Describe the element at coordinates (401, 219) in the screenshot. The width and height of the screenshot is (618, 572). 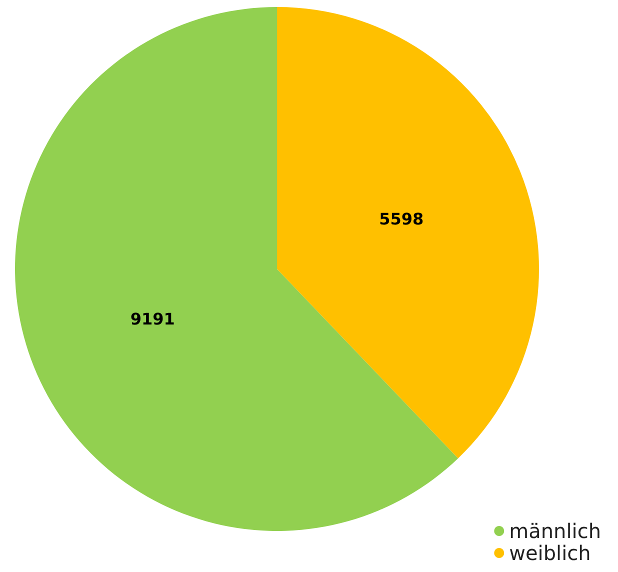
I see `data-label: 5598` at that location.